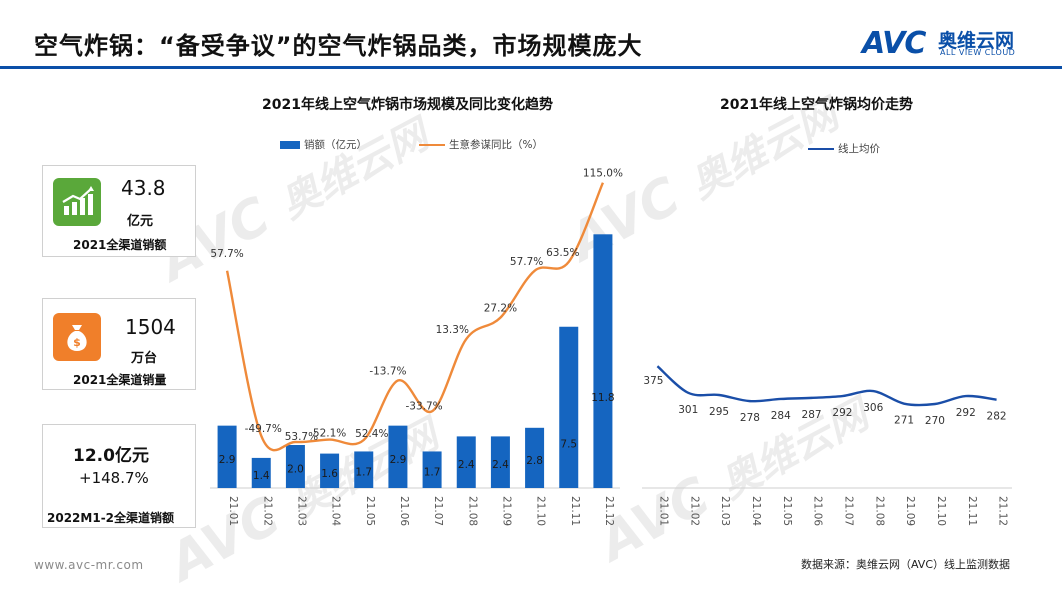 The height and width of the screenshot is (598, 1062). Describe the element at coordinates (261, 476) in the screenshot. I see `bar-value-label: 1.4` at that location.